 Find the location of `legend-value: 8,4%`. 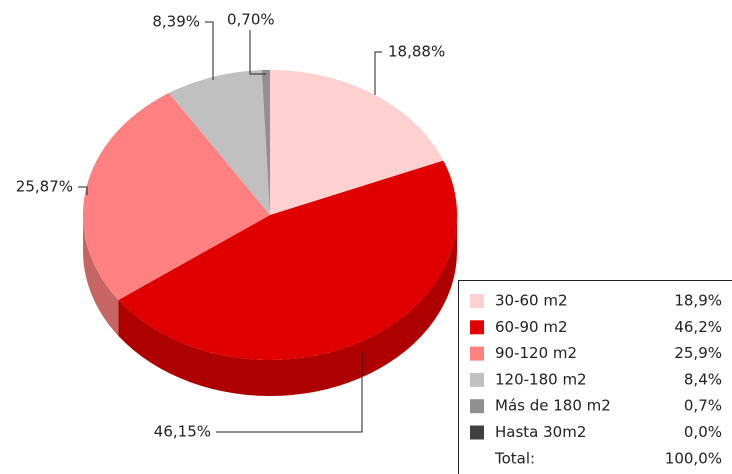

legend-value: 8,4% is located at coordinates (703, 379).